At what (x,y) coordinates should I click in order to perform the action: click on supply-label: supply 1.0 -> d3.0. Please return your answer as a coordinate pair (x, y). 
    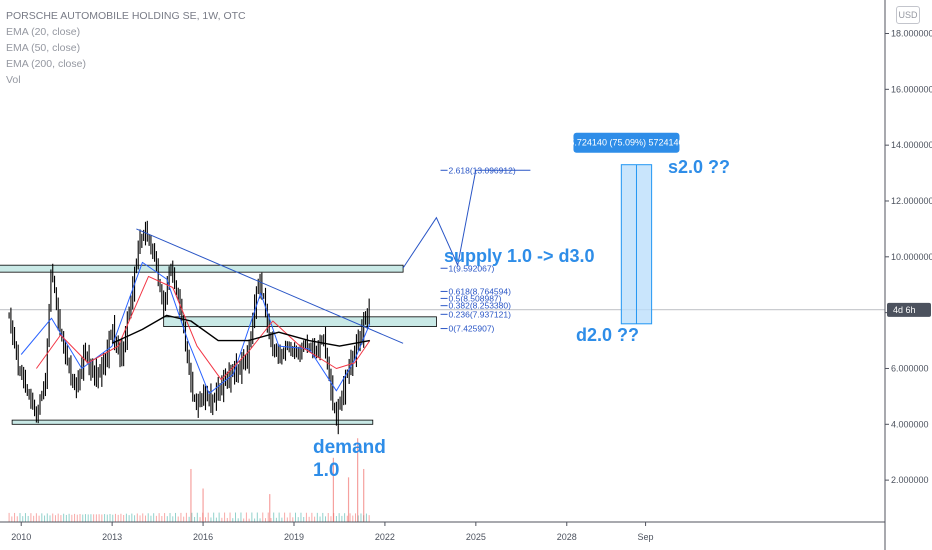
    Looking at the image, I should click on (519, 256).